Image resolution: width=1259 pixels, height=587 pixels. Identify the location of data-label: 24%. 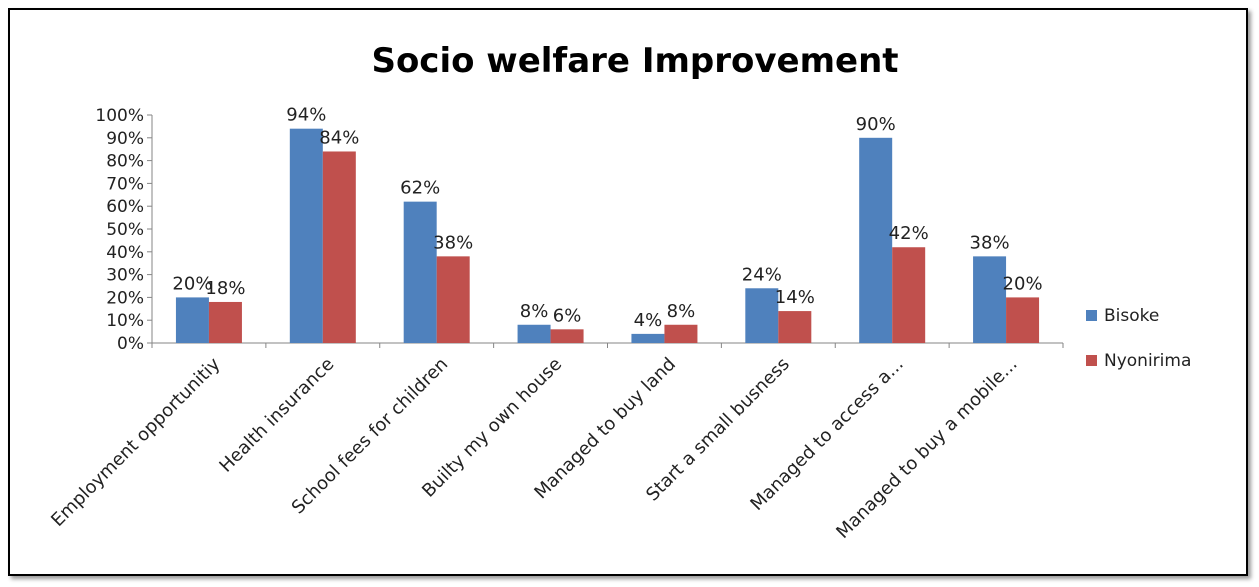
(762, 274).